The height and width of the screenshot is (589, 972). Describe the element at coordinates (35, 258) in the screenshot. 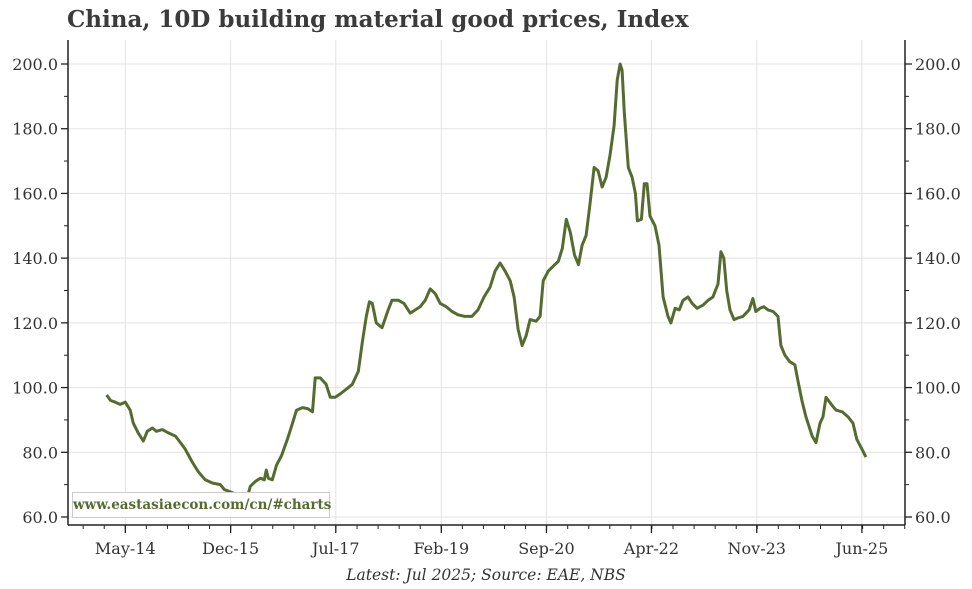

I see `y-tick-label-left: 140.0` at that location.